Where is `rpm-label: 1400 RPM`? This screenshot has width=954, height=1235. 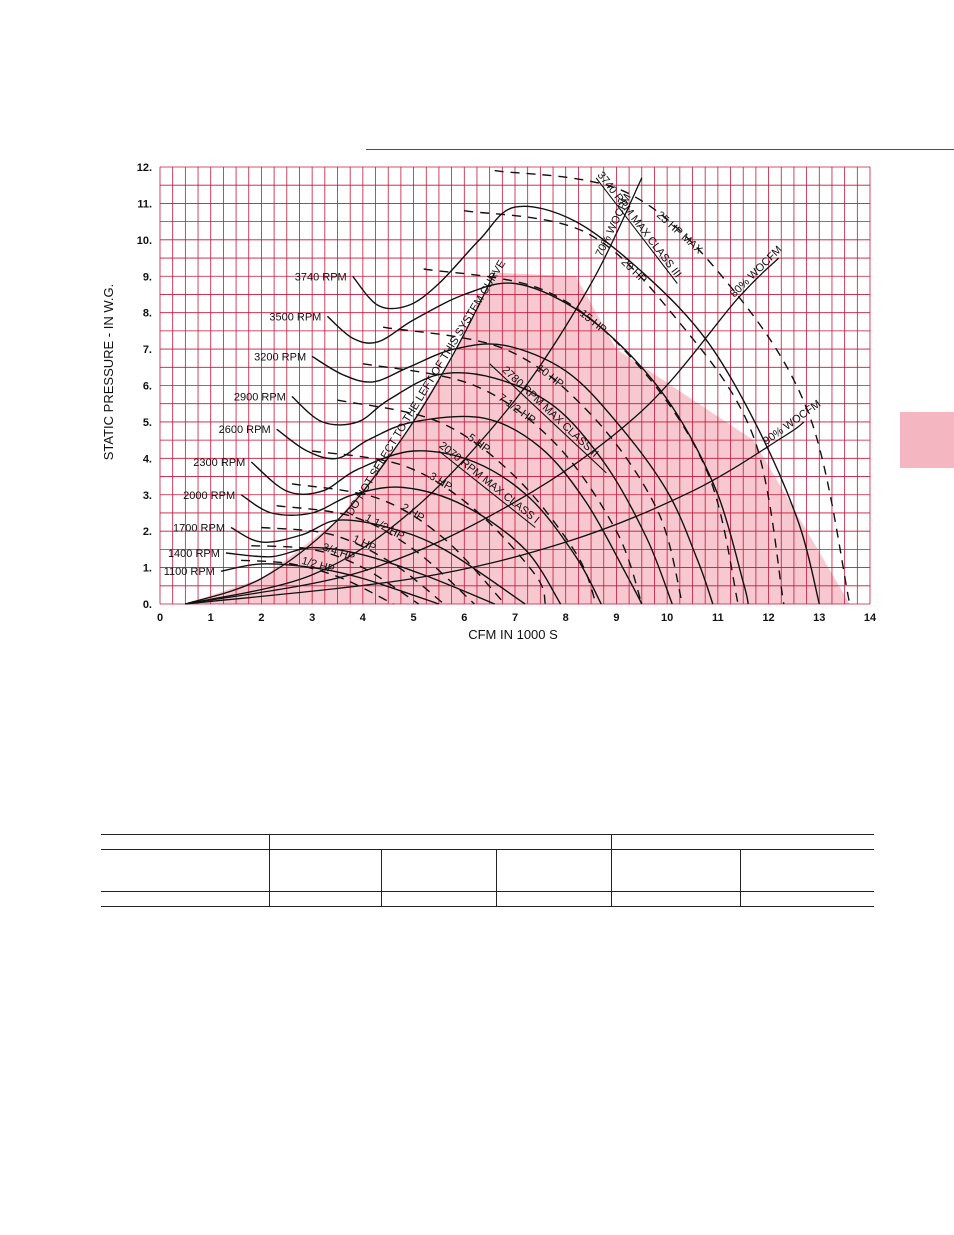 rpm-label: 1400 RPM is located at coordinates (194, 554).